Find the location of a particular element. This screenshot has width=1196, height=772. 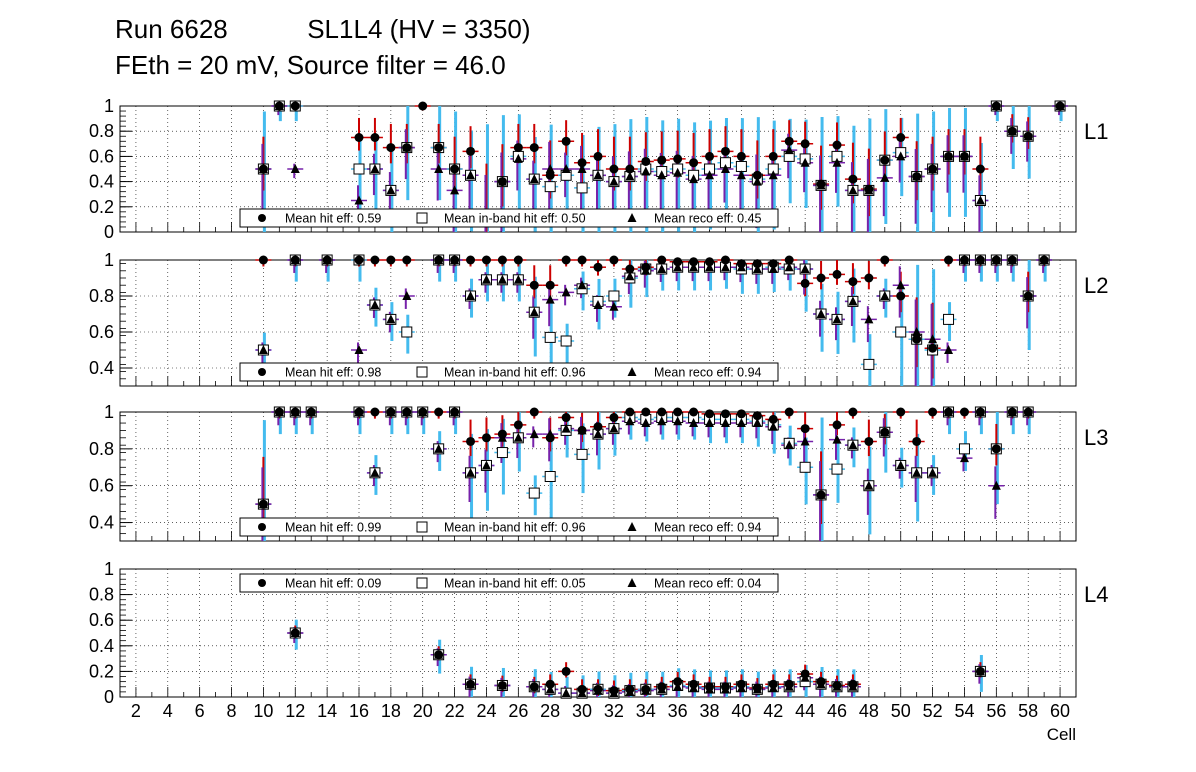

x-tick-label: 26 is located at coordinates (518, 711).